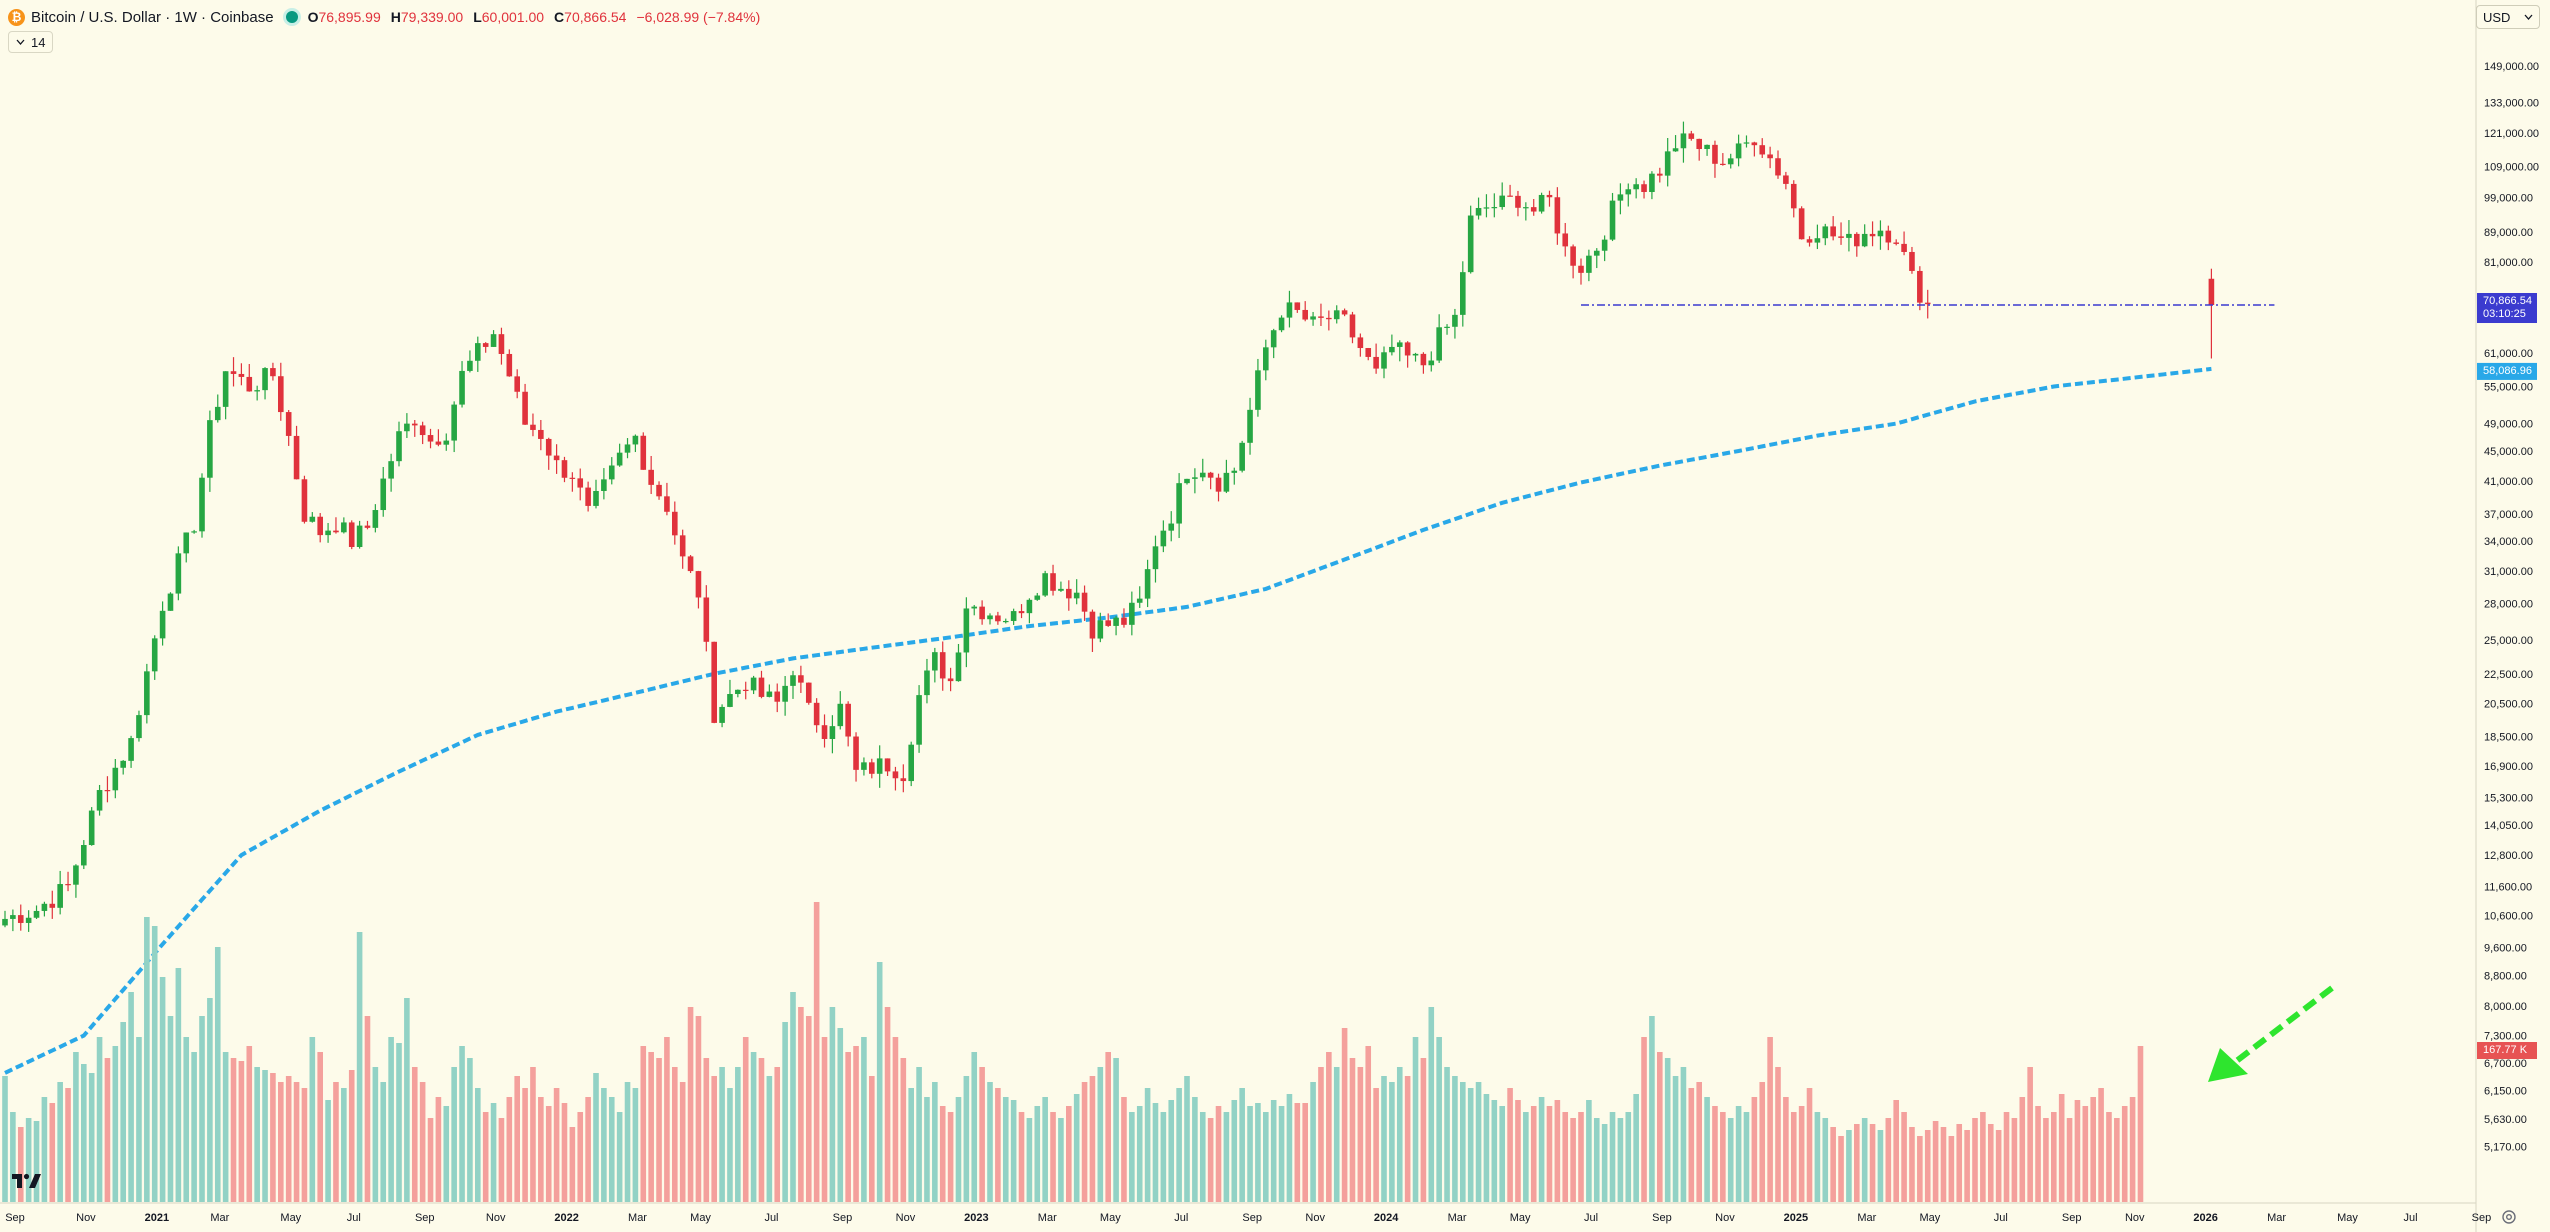  I want to click on chevron-down-icon, so click(2528, 17).